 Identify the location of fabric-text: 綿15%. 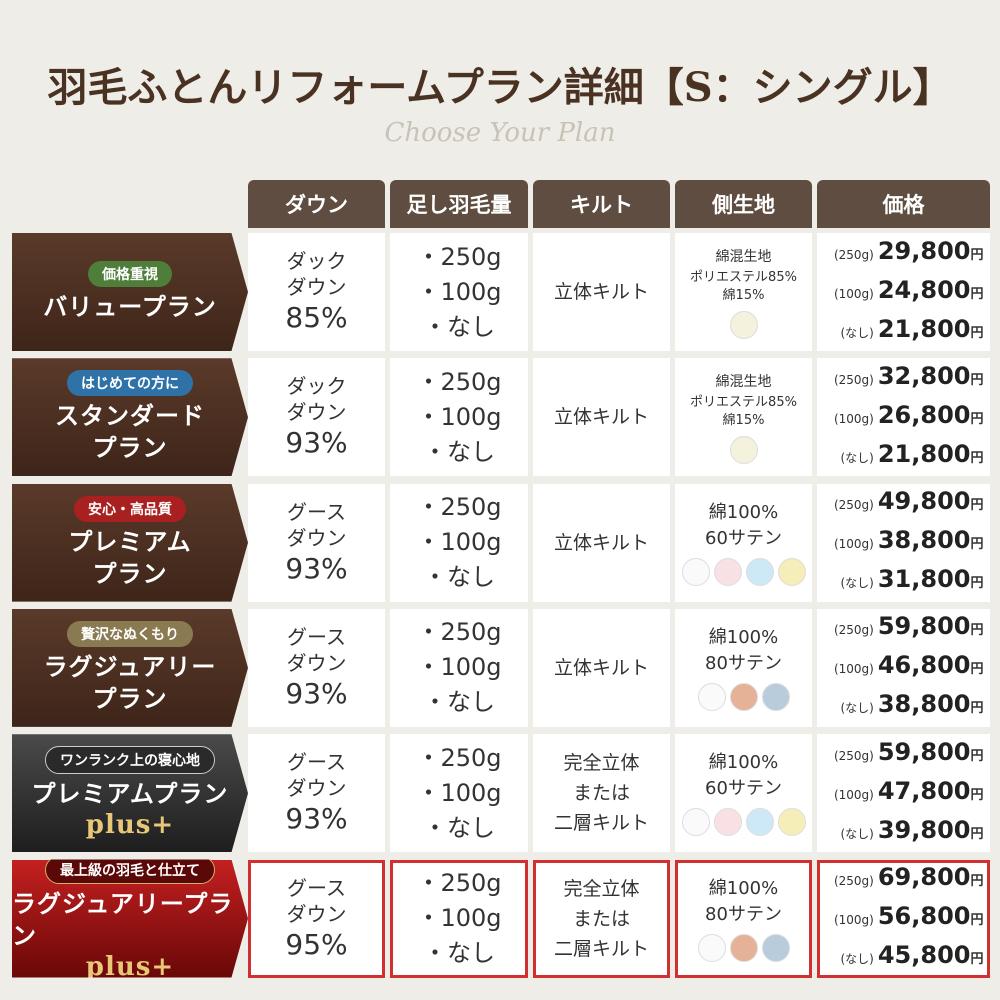
(743, 295).